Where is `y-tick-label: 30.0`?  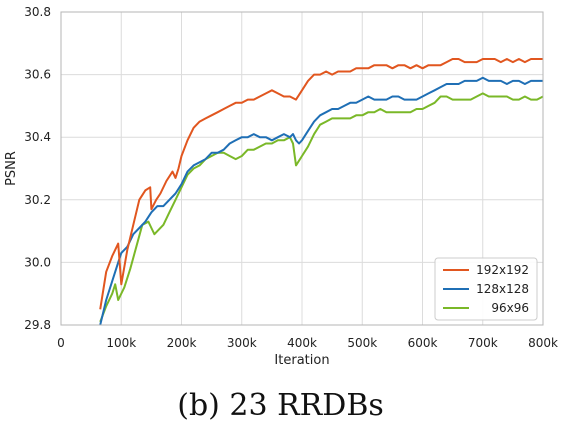
y-tick-label: 30.0 is located at coordinates (37, 262).